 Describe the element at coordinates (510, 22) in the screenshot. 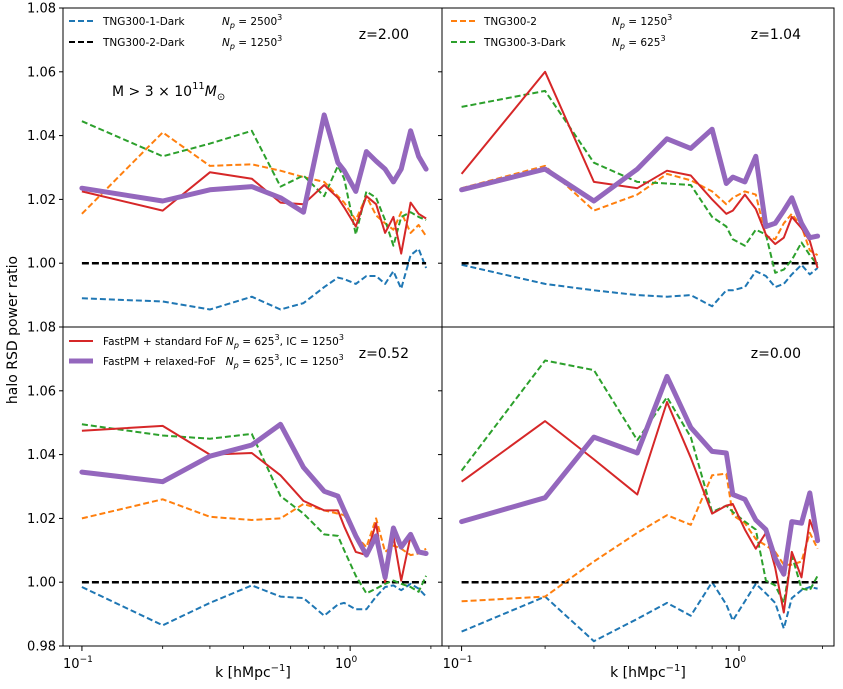

I see `legend-label-tng2: TNG300-2` at that location.